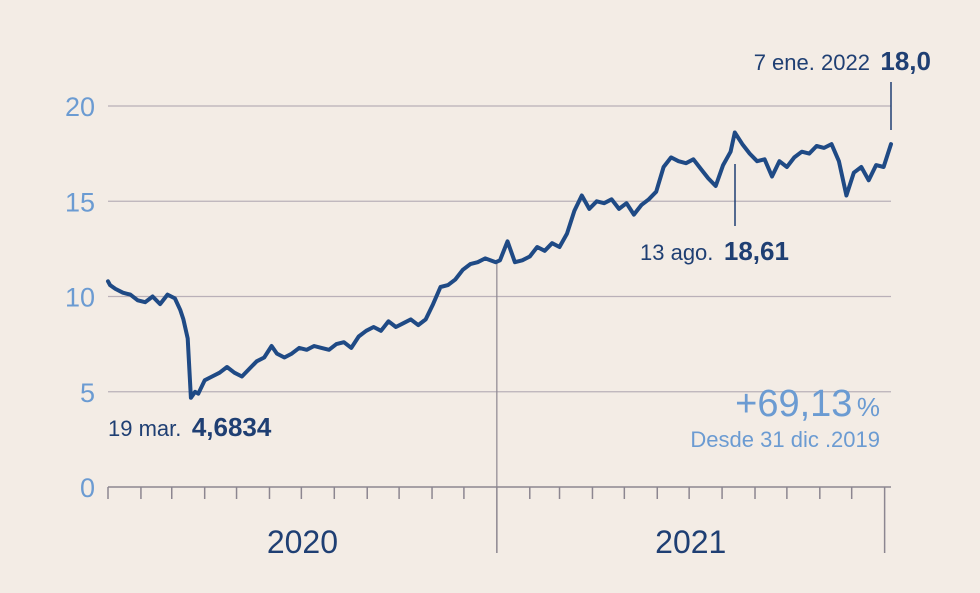 The image size is (980, 593). Describe the element at coordinates (302, 542) in the screenshot. I see `x-year-label: 2020` at that location.